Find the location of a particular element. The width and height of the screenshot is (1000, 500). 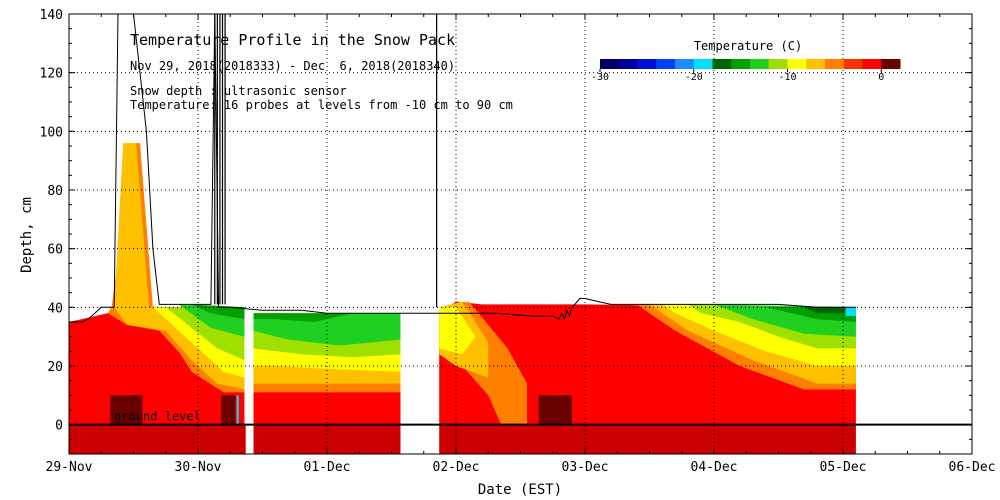

colorbar-ticks: -30 -20 -10 0 is located at coordinates (737, 76).